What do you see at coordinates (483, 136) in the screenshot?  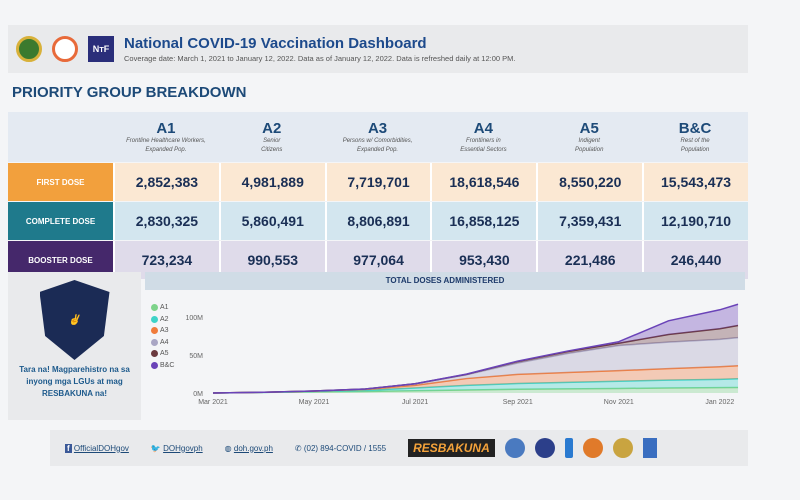 I see `group-header: A4 Frontliners in Essential Sectors` at bounding box center [483, 136].